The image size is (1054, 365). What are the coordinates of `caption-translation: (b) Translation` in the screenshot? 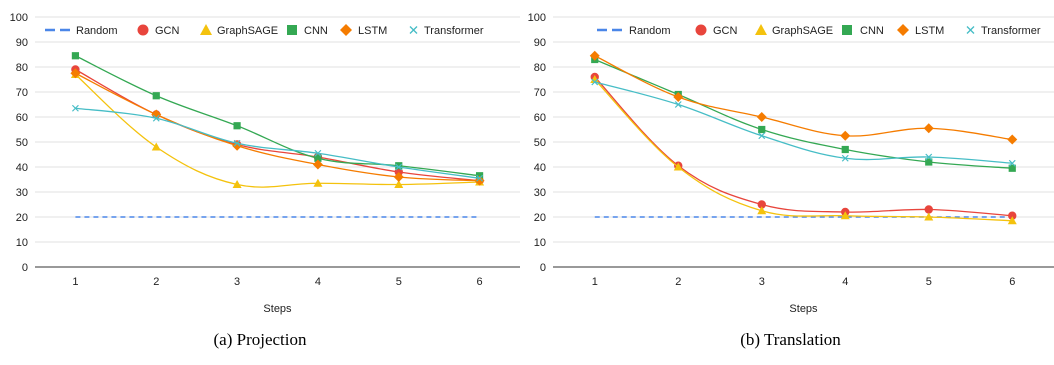 It's located at (790, 339).